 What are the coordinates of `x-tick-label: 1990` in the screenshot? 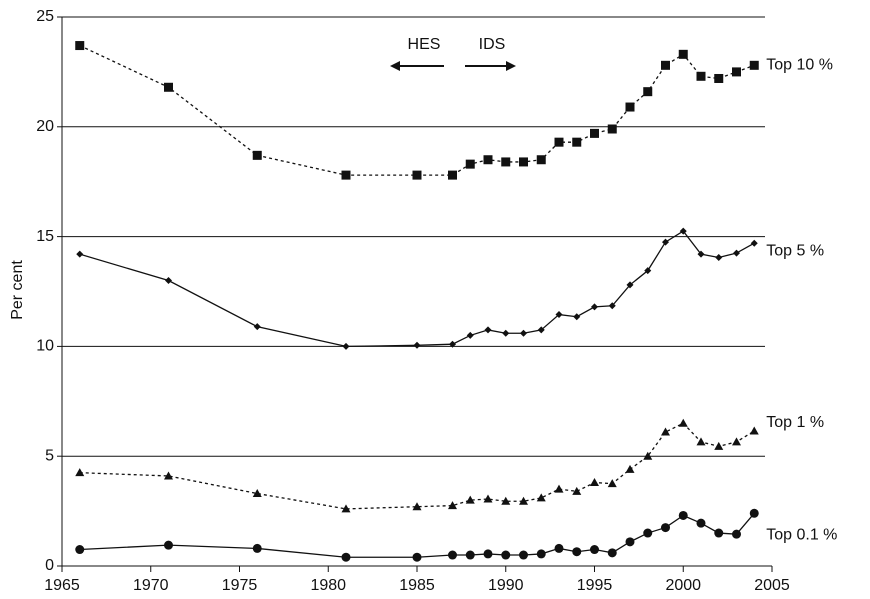 It's located at (506, 585).